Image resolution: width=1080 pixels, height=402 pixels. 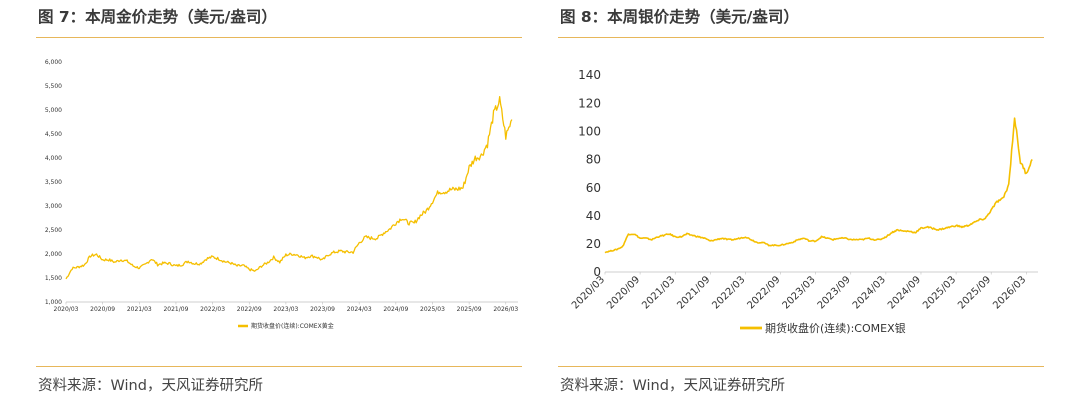 What do you see at coordinates (53, 278) in the screenshot?
I see `y-tick-label: 1,500` at bounding box center [53, 278].